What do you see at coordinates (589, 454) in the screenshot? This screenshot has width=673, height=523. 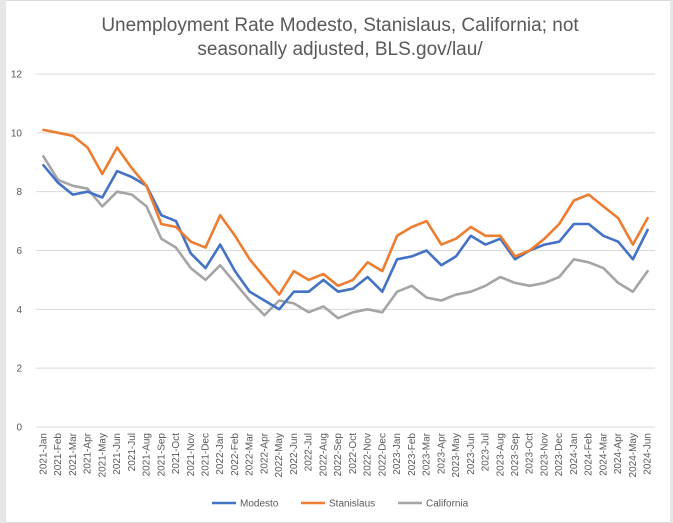 I see `x-tick-label-2024-Feb: 2024-Feb` at bounding box center [589, 454].